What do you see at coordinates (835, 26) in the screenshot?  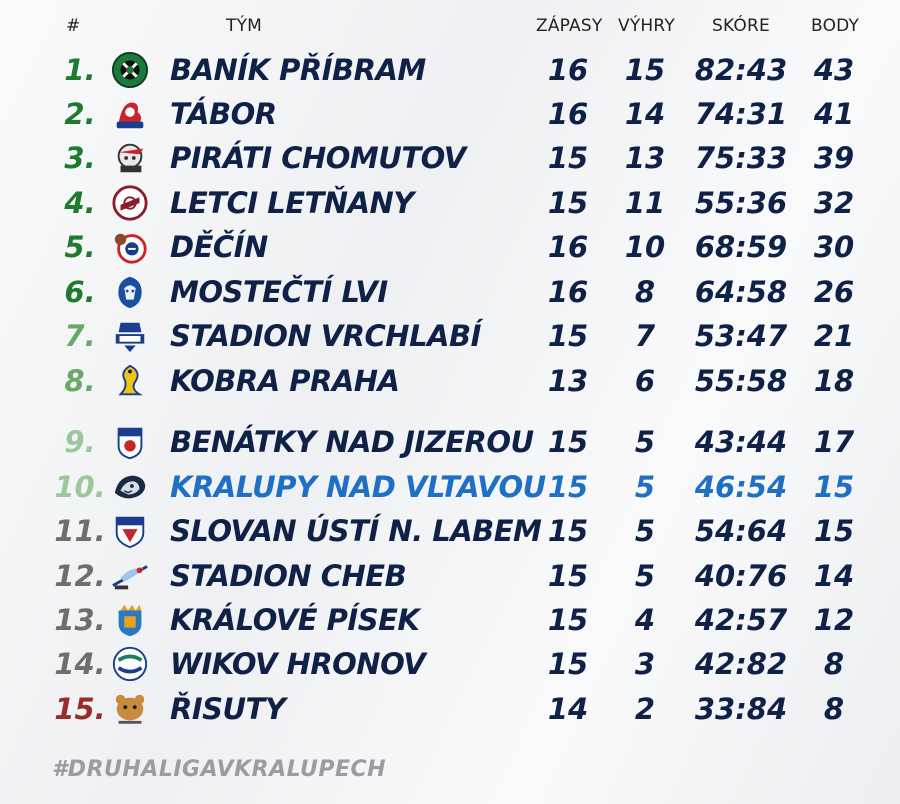 I see `header-points: BODY` at bounding box center [835, 26].